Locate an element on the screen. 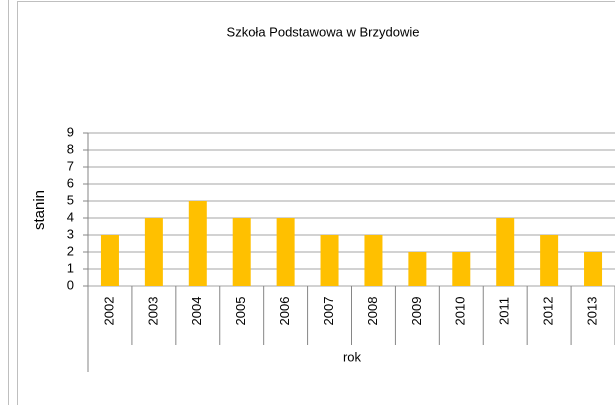 The image size is (615, 405). x-tick-label: 2012 is located at coordinates (548, 311).